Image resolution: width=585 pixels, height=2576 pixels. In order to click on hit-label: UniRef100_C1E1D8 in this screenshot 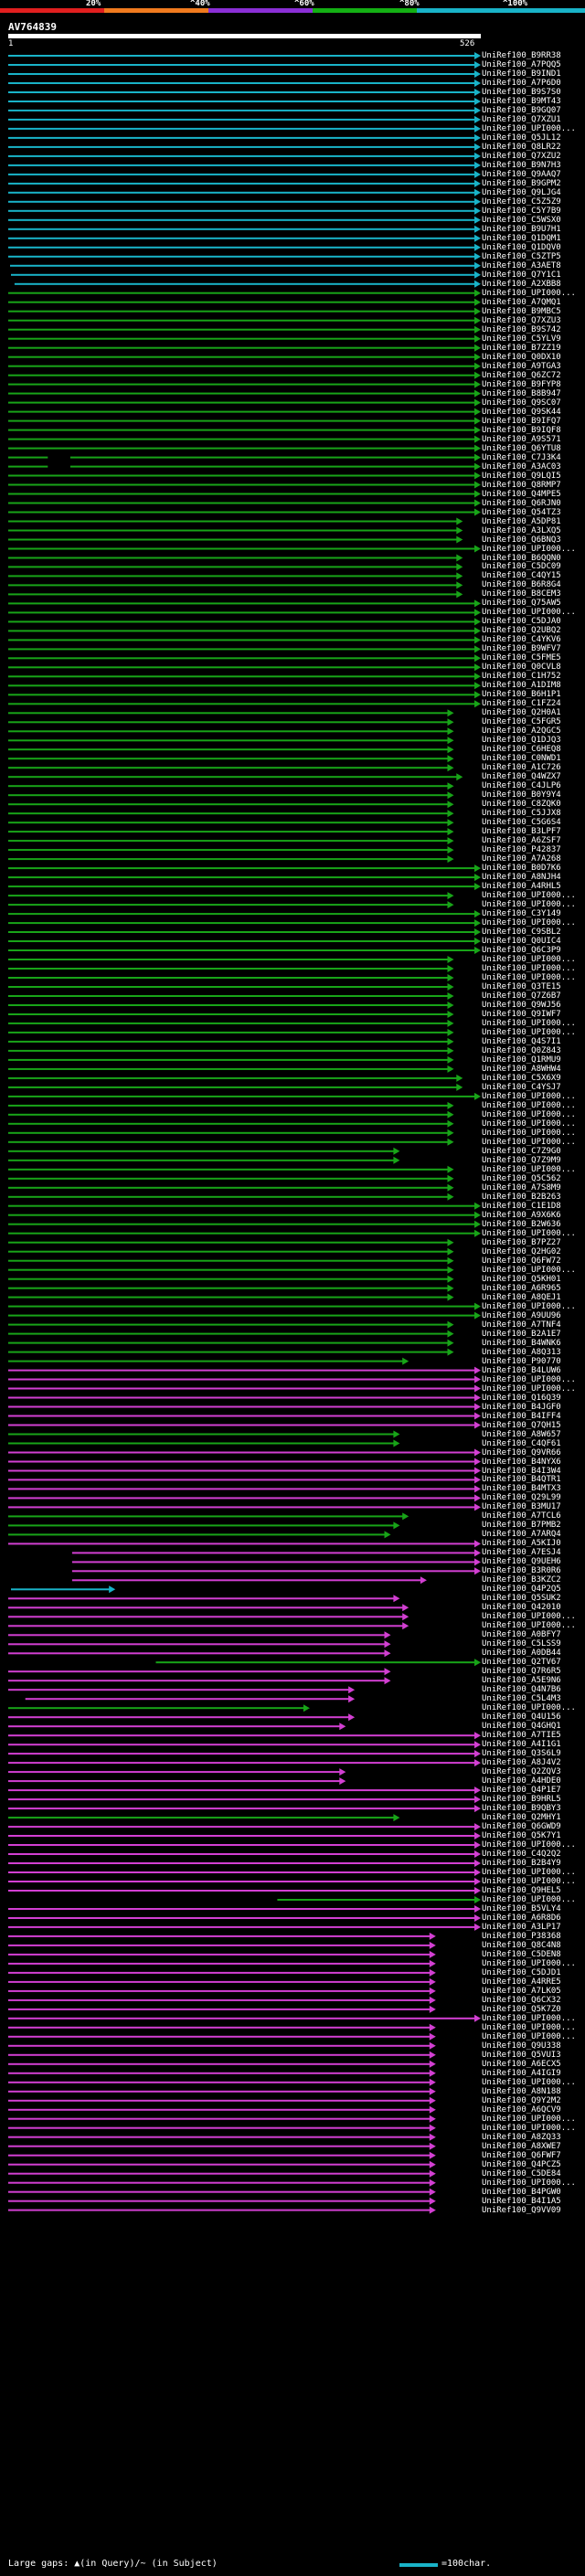, I will do `click(521, 1206)`.